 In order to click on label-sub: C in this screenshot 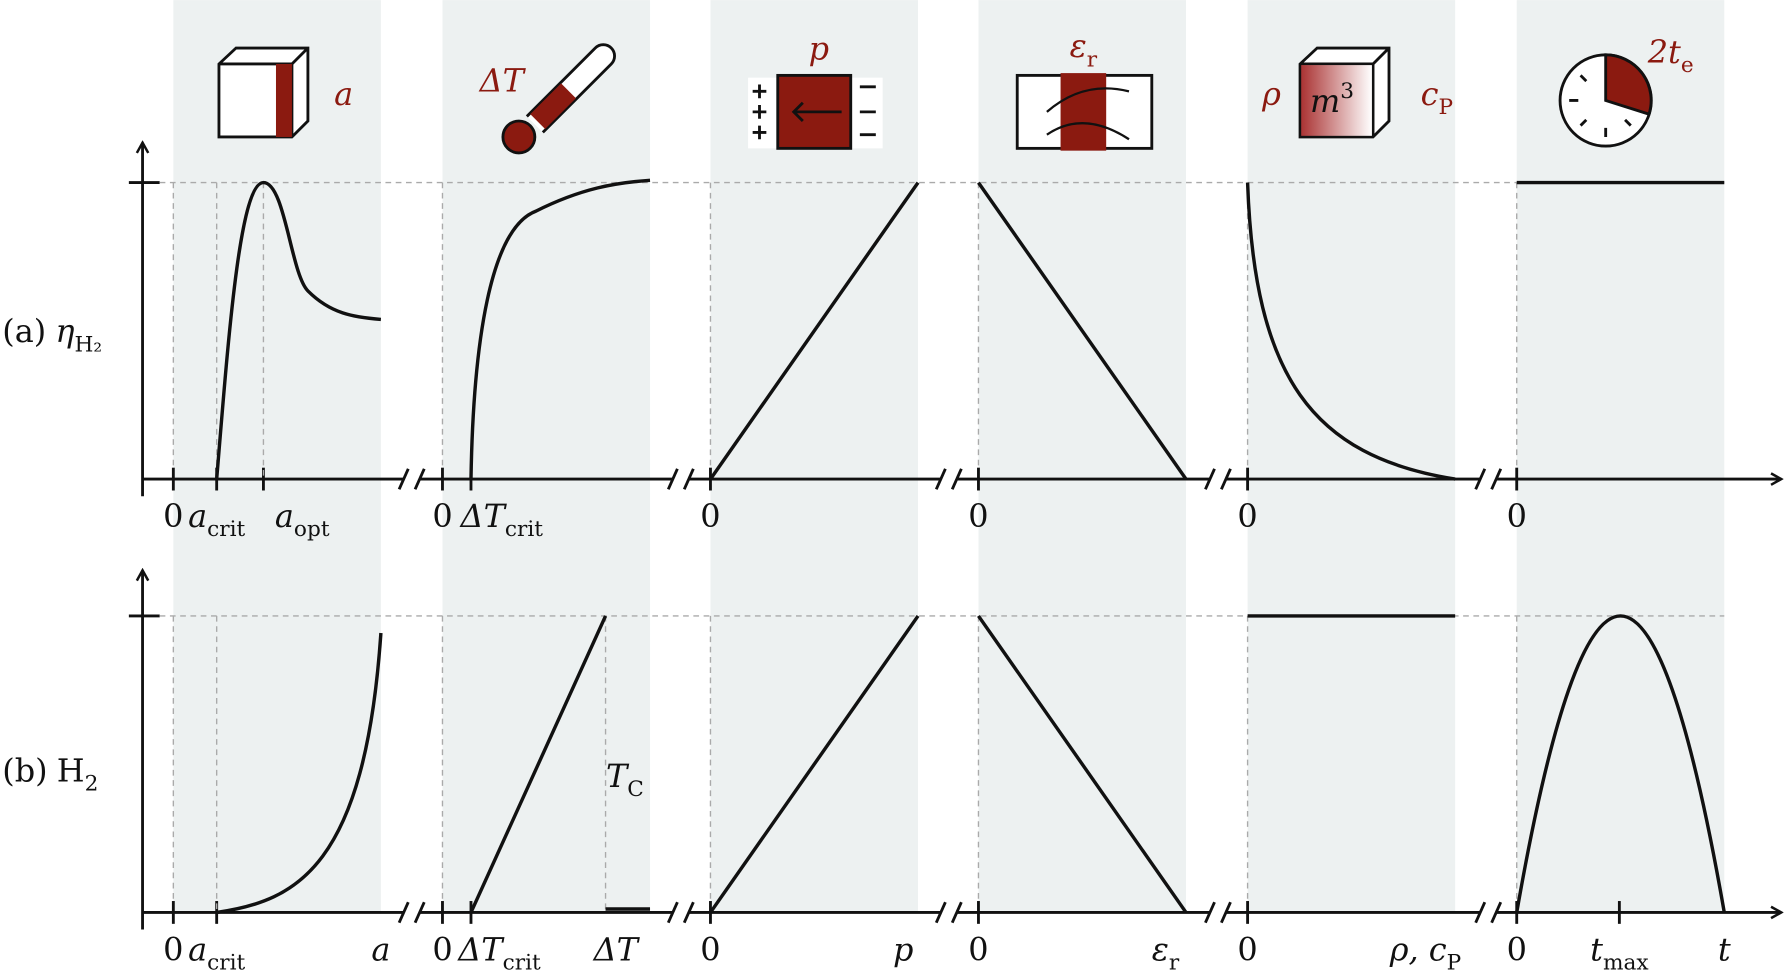, I will do `click(635, 789)`.